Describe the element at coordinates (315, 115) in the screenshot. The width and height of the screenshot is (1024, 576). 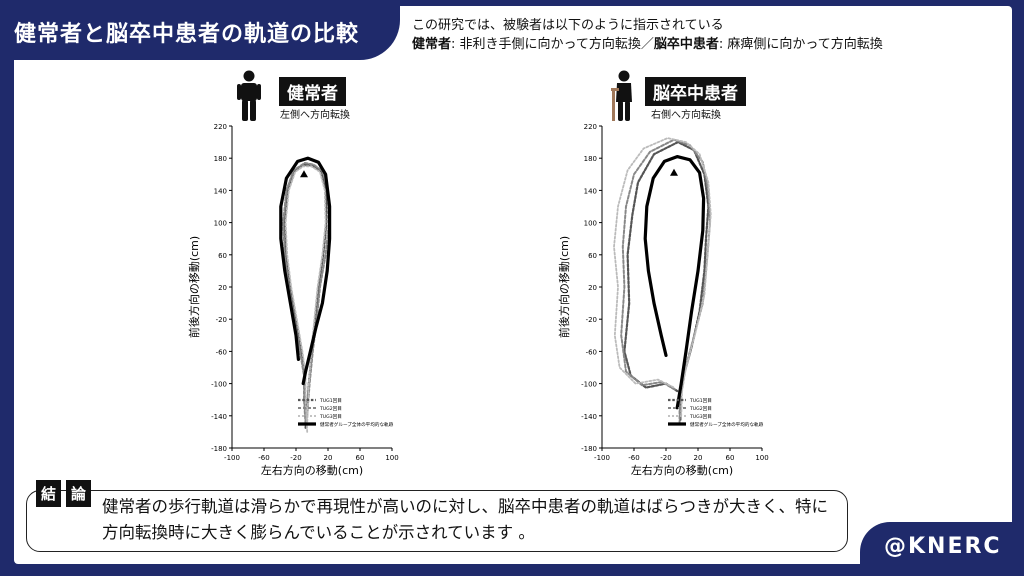
I see `panel-sublabel-healthy: 左側へ方向転換` at that location.